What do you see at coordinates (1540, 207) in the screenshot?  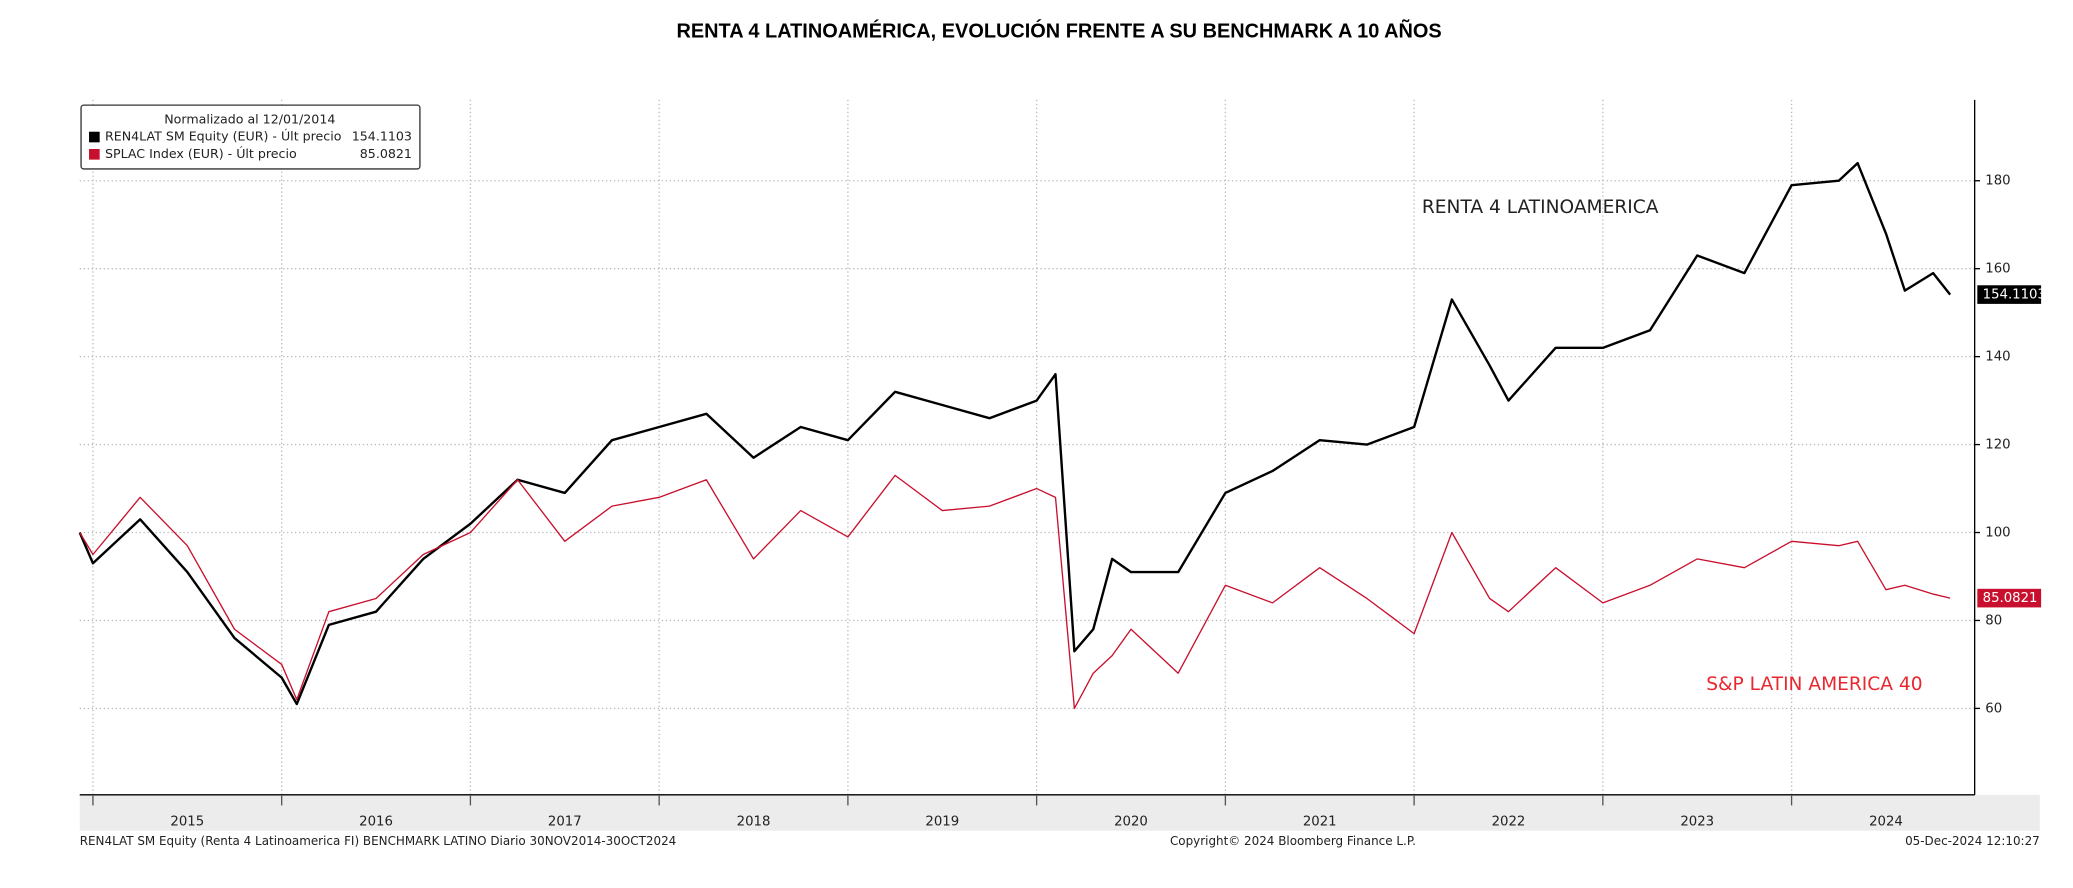 I see `annotation: RENTA 4 LATINOAMERICA` at bounding box center [1540, 207].